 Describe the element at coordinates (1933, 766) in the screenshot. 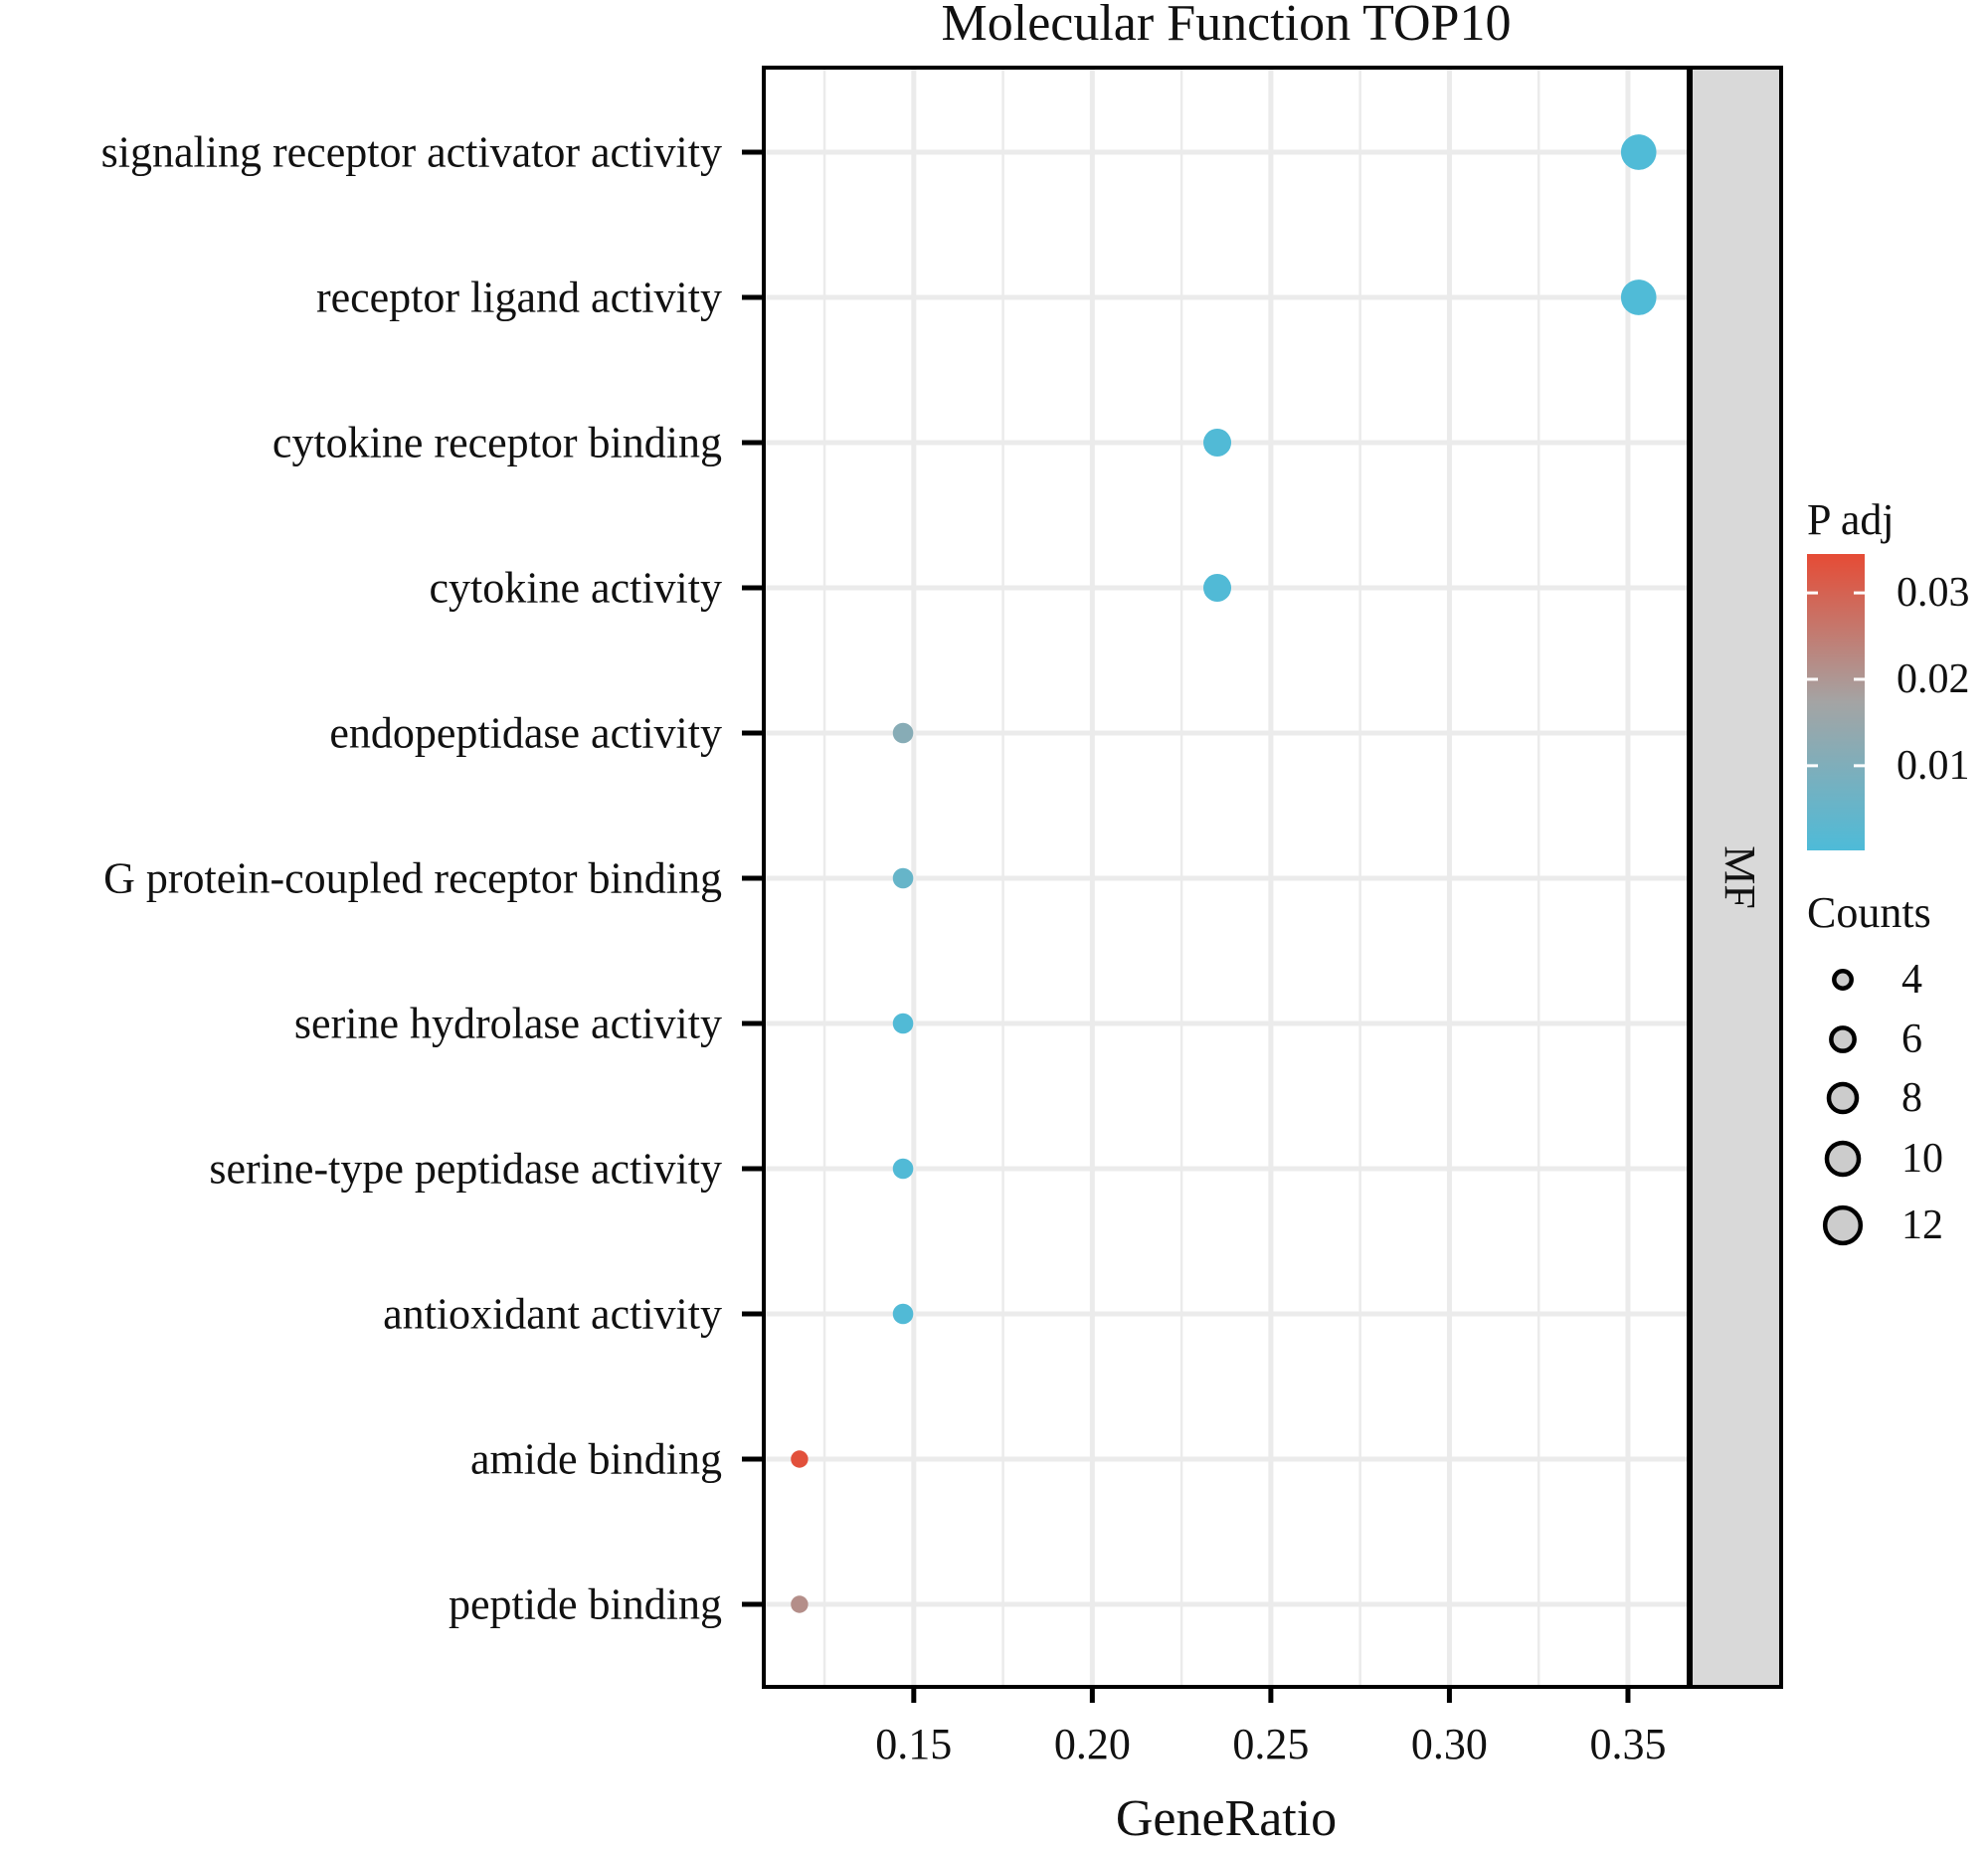

I see `colorbar-tick-label: 0.01` at that location.